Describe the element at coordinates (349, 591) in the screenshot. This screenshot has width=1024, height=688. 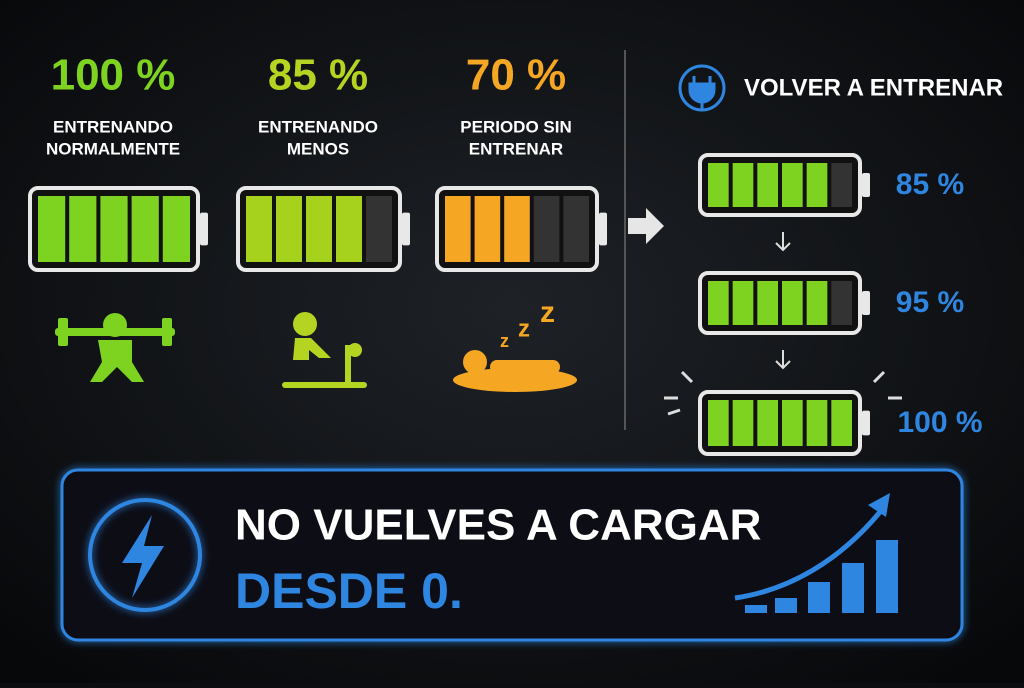
I see `banner-line2: DESDE 0.` at that location.